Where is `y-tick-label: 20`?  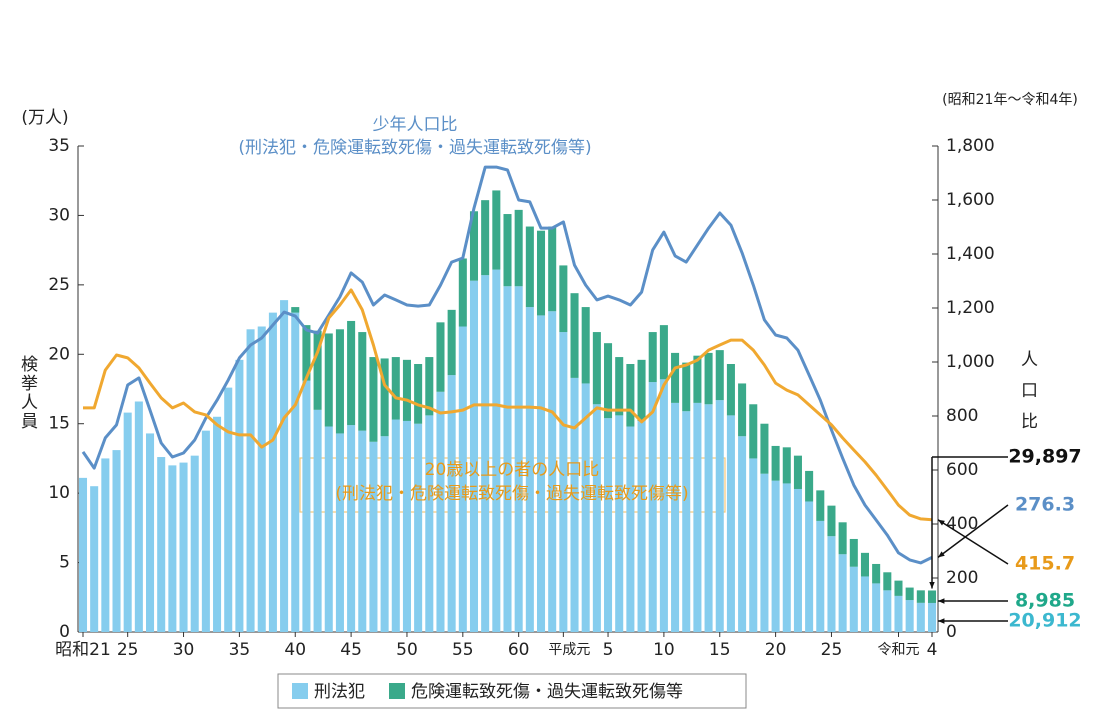
y-tick-label: 20 is located at coordinates (59, 354).